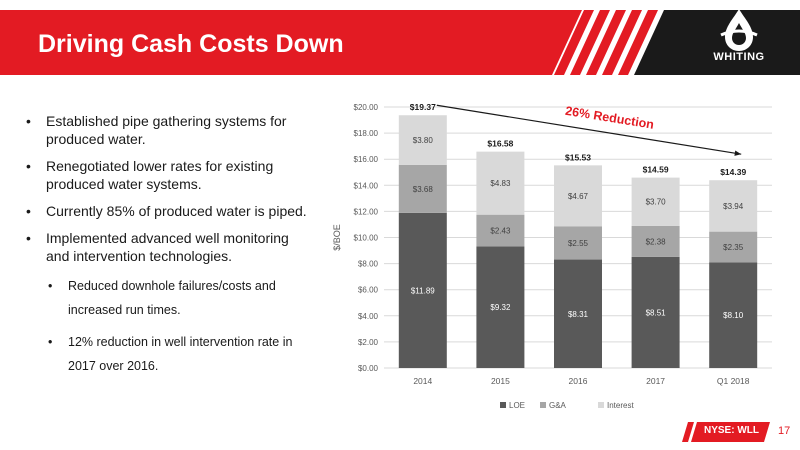 The image size is (800, 450). I want to click on logo-text: WHITING, so click(739, 57).